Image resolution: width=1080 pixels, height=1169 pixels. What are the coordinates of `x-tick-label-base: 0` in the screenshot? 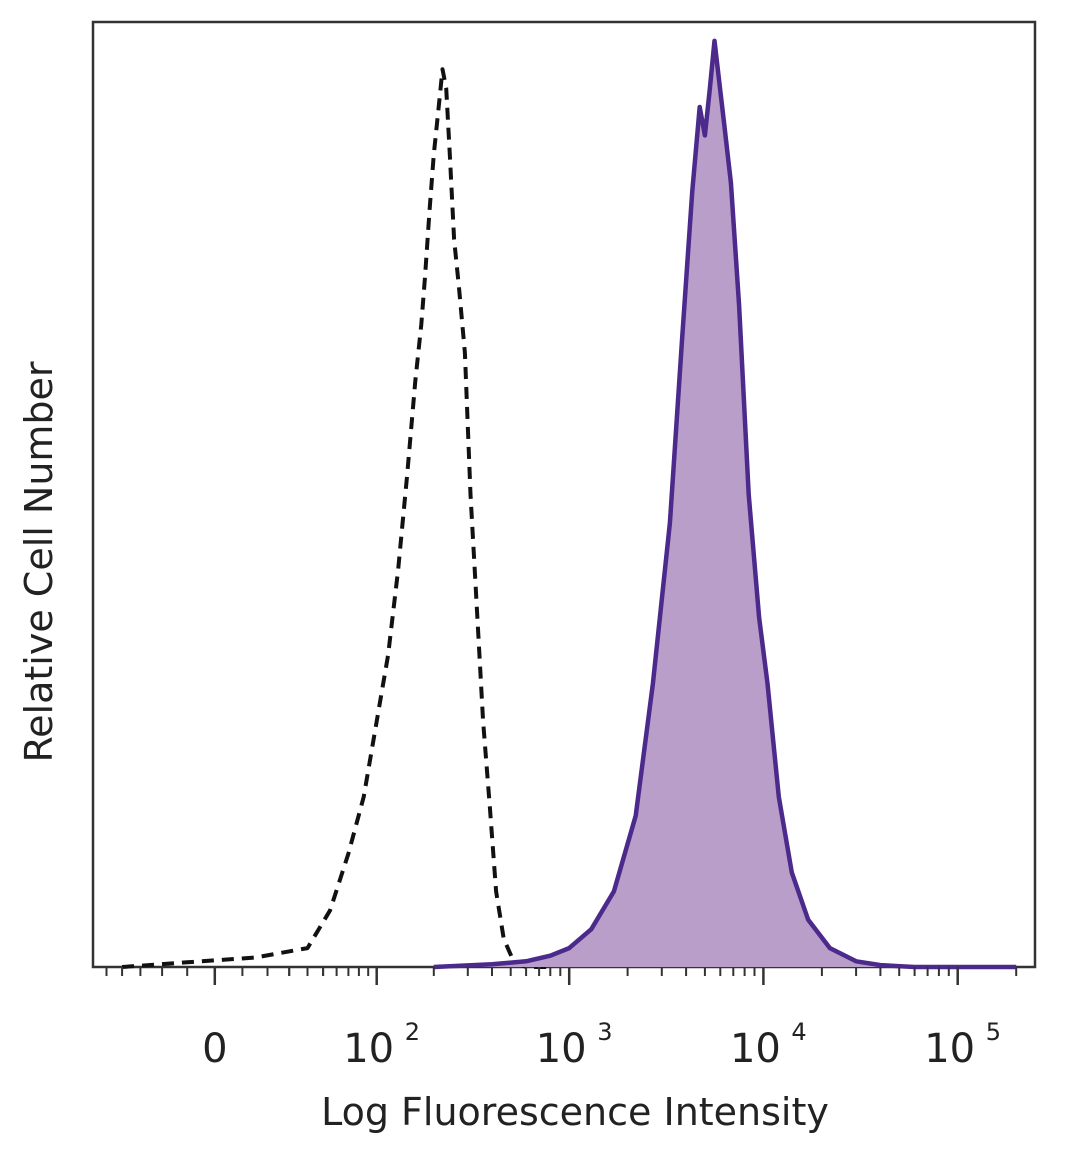 It's located at (214, 1049).